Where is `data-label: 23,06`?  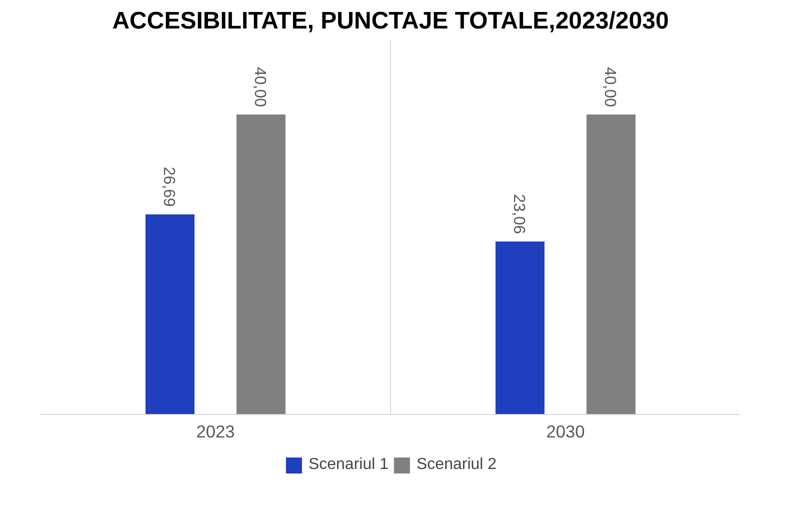 data-label: 23,06 is located at coordinates (518, 214).